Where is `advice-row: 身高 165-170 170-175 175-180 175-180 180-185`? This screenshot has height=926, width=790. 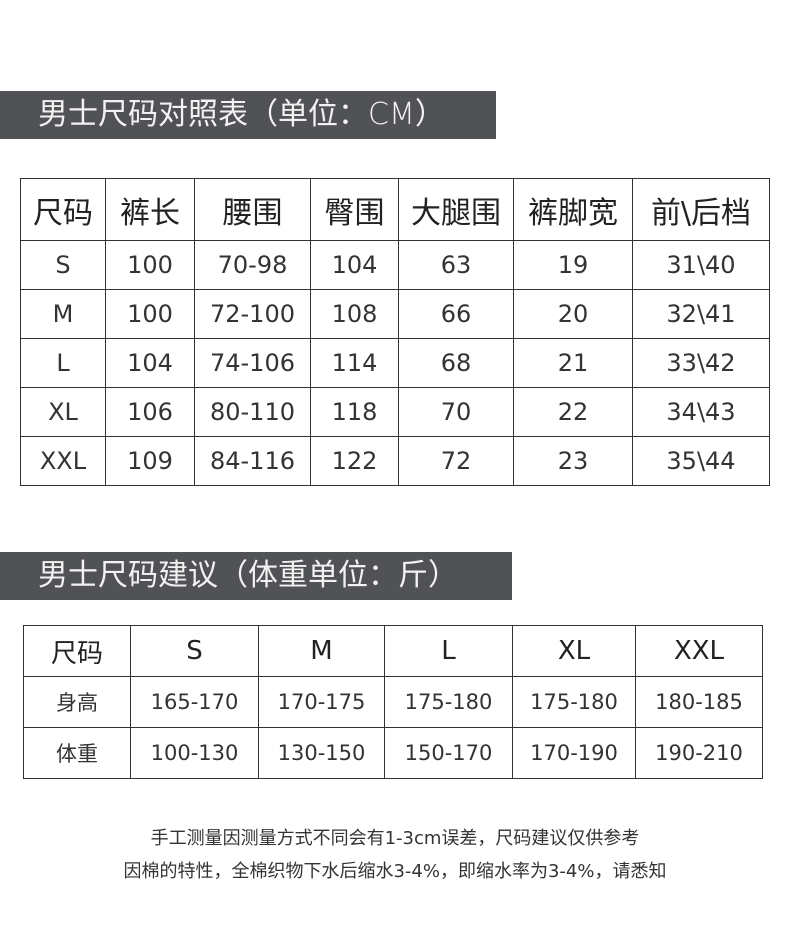
advice-row: 身高 165-170 170-175 175-180 175-180 180-185 is located at coordinates (393, 702).